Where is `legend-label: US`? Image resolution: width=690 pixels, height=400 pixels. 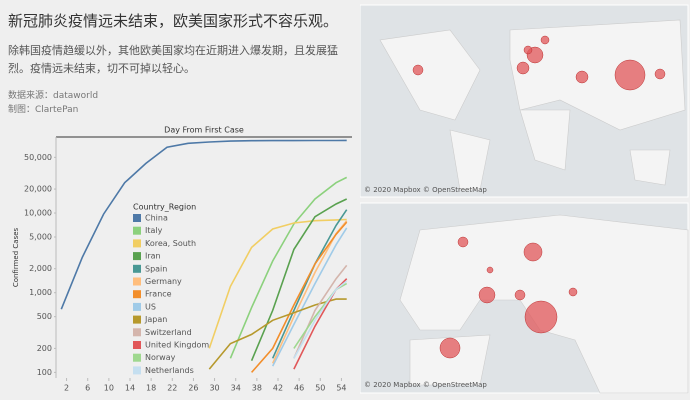 legend-label: US is located at coordinates (150, 306).